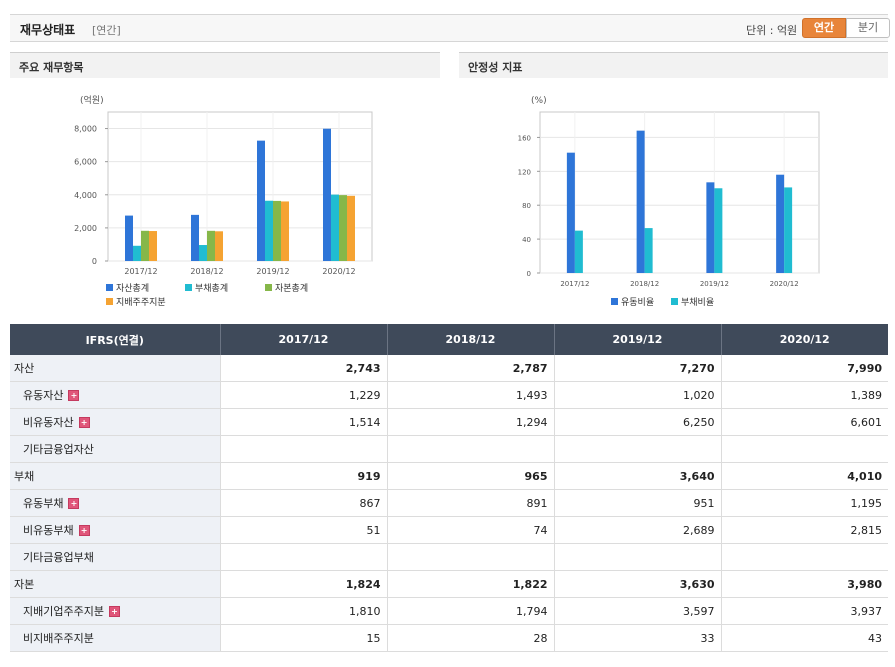 The width and height of the screenshot is (895, 667). I want to click on legend-label: 유동비율, so click(637, 302).